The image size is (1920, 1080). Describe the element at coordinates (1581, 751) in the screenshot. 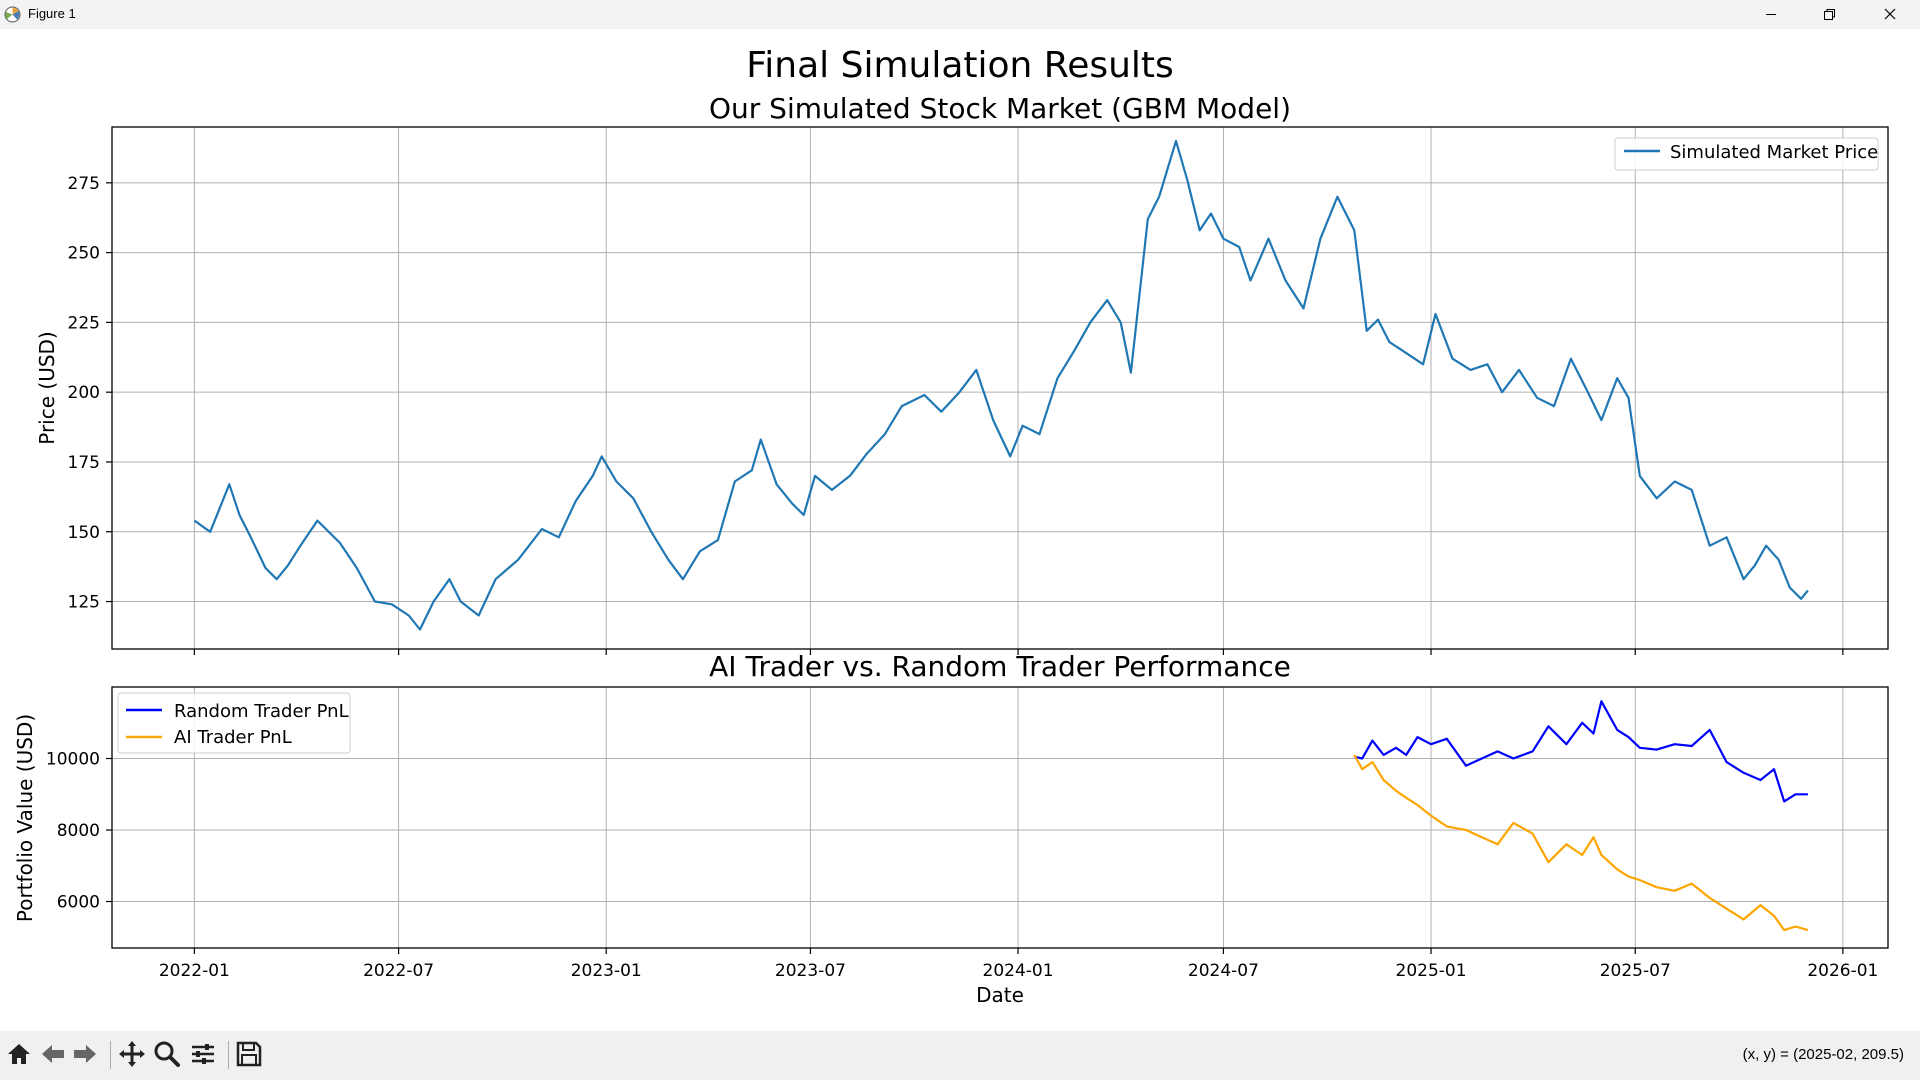

I see `series-line-random-trader-pnl` at that location.